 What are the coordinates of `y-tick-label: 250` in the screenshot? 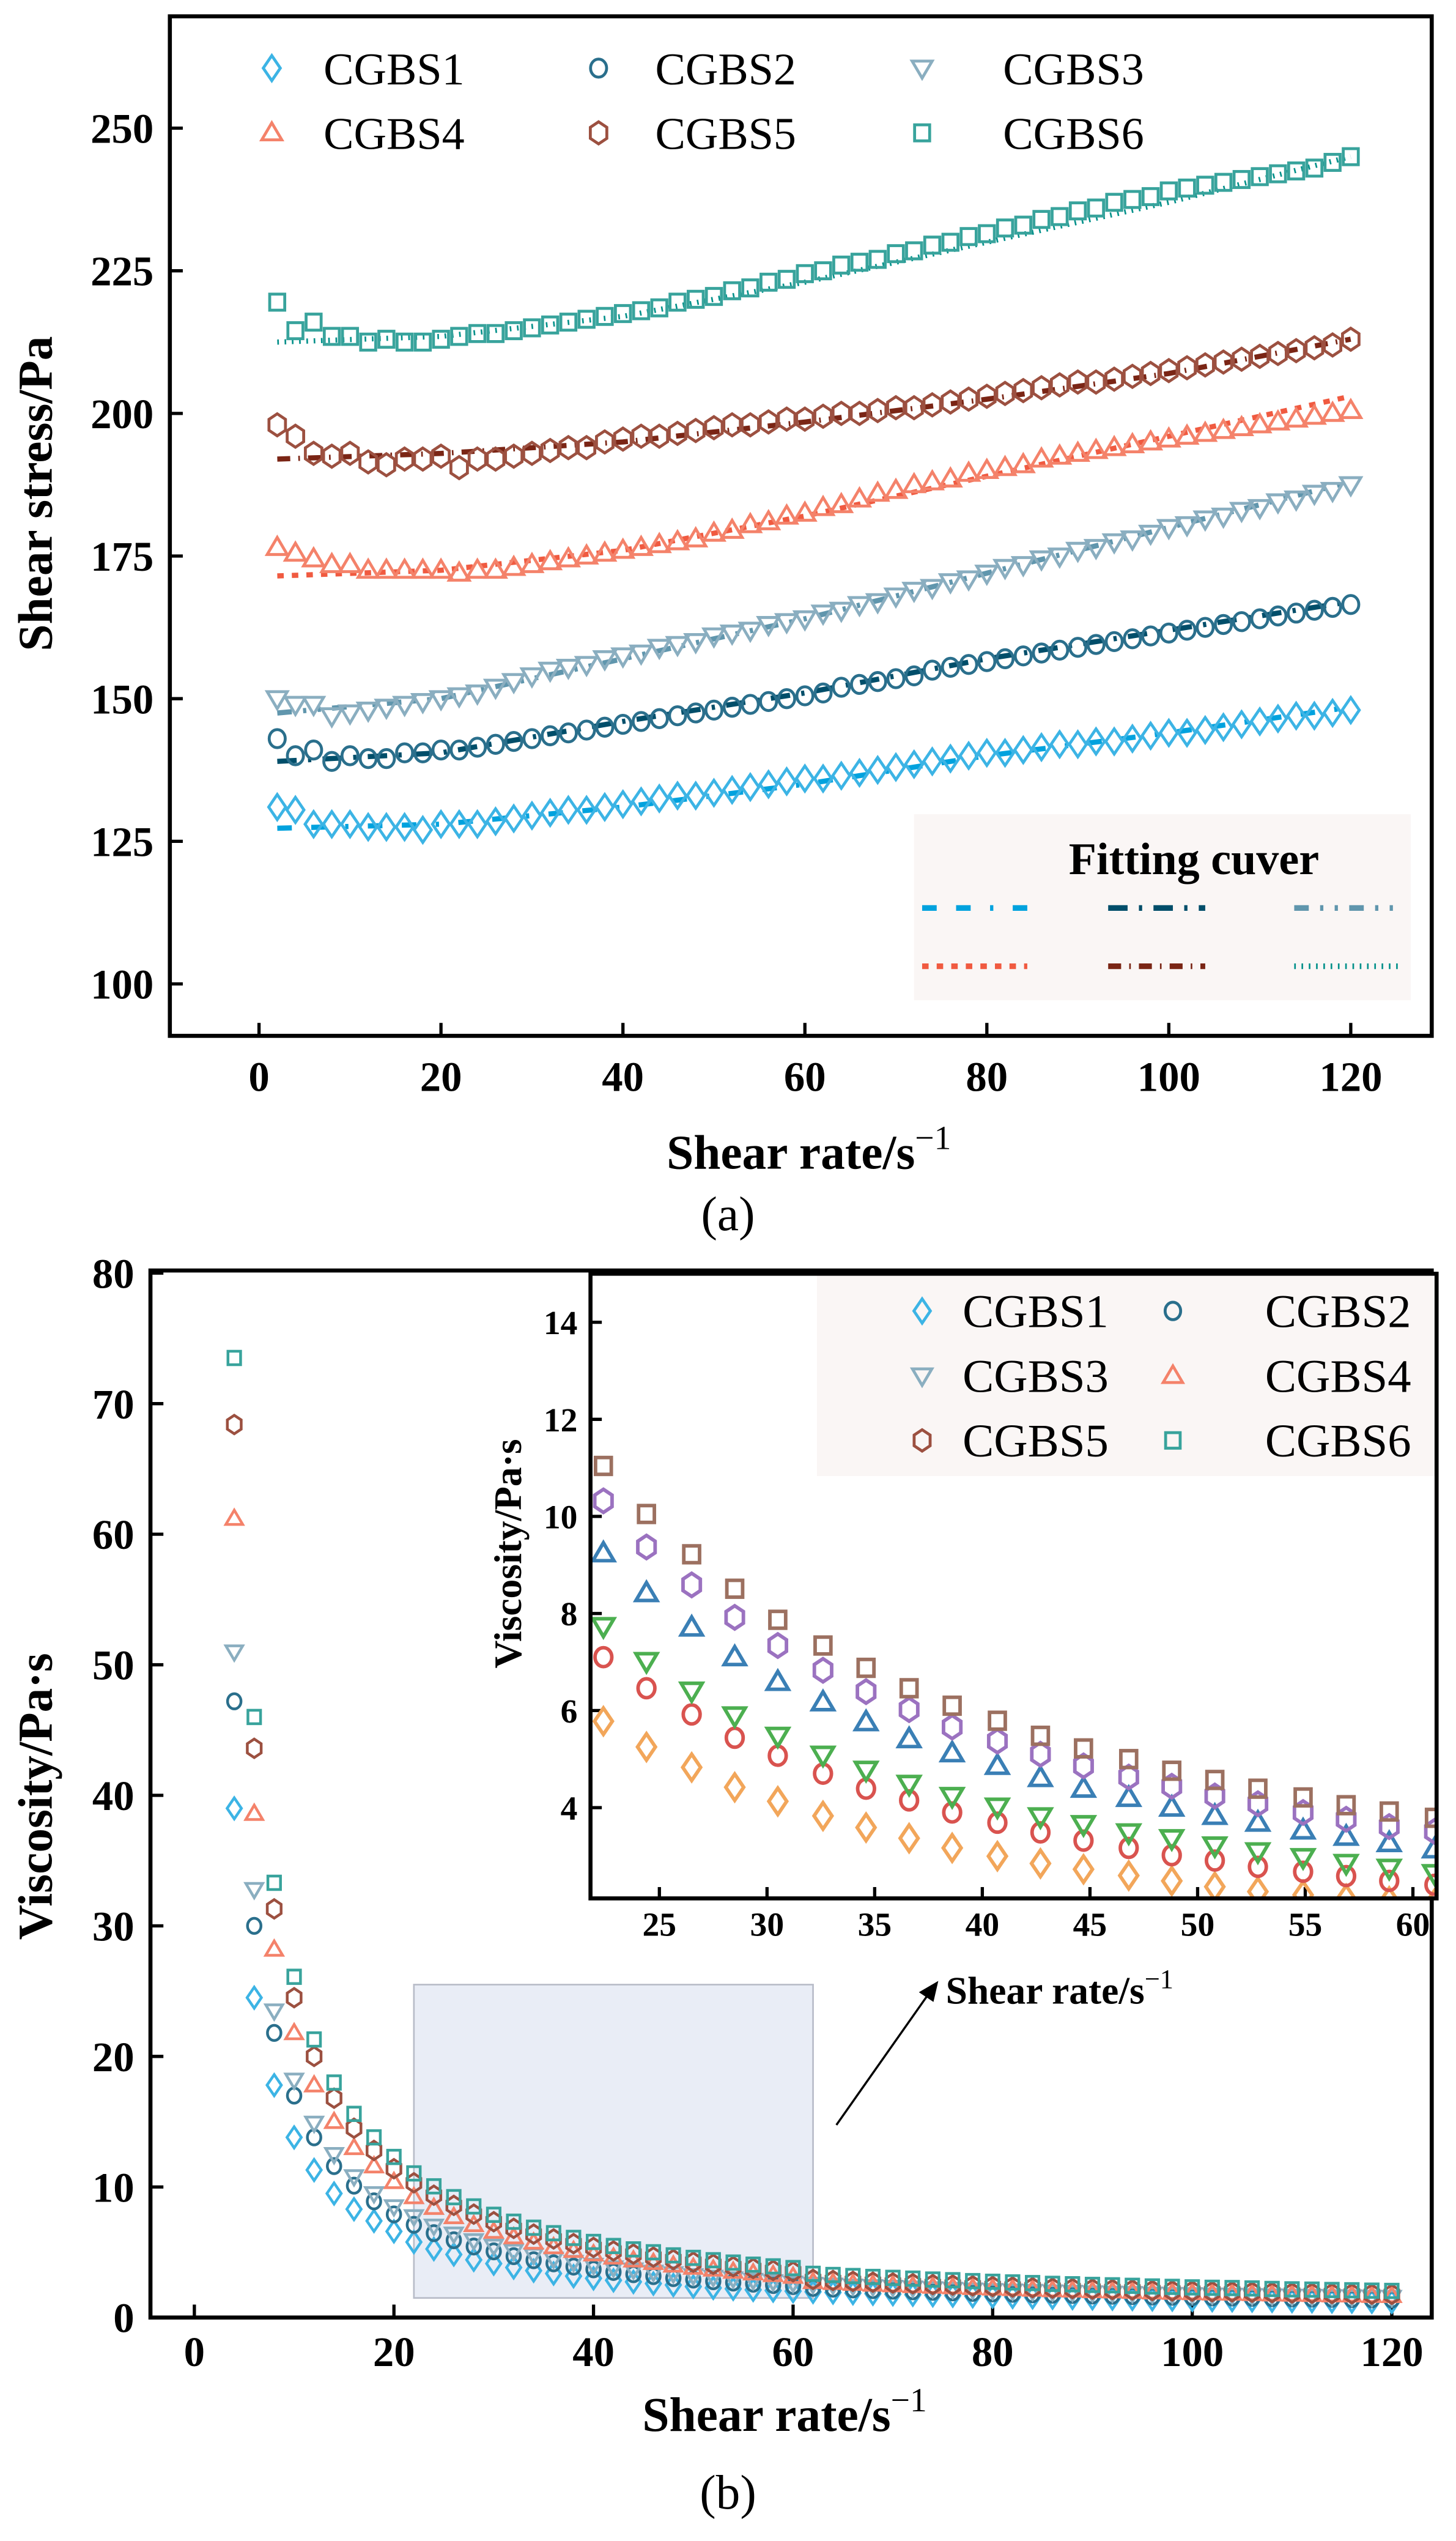 It's located at (122, 129).